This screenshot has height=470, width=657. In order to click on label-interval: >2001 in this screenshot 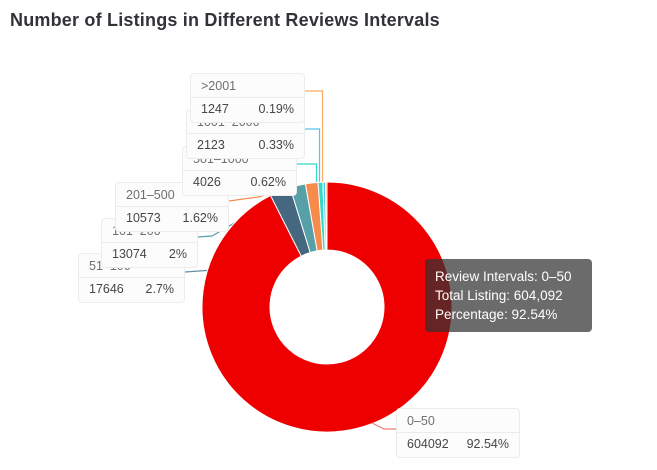, I will do `click(247, 86)`.